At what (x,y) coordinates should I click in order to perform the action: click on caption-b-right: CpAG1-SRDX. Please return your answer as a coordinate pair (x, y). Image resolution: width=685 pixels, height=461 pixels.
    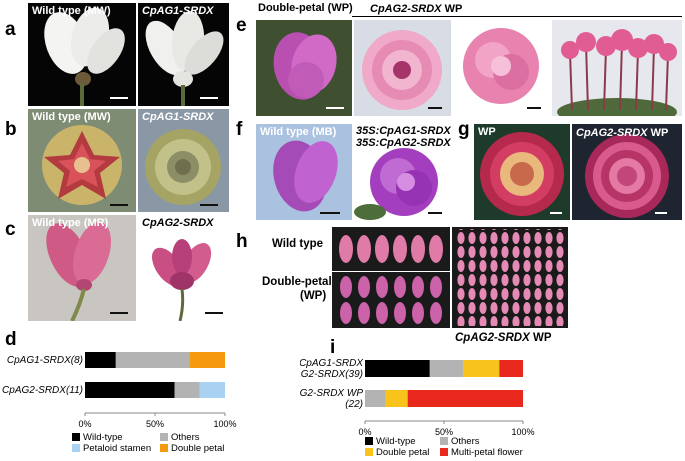
    Looking at the image, I should click on (178, 117).